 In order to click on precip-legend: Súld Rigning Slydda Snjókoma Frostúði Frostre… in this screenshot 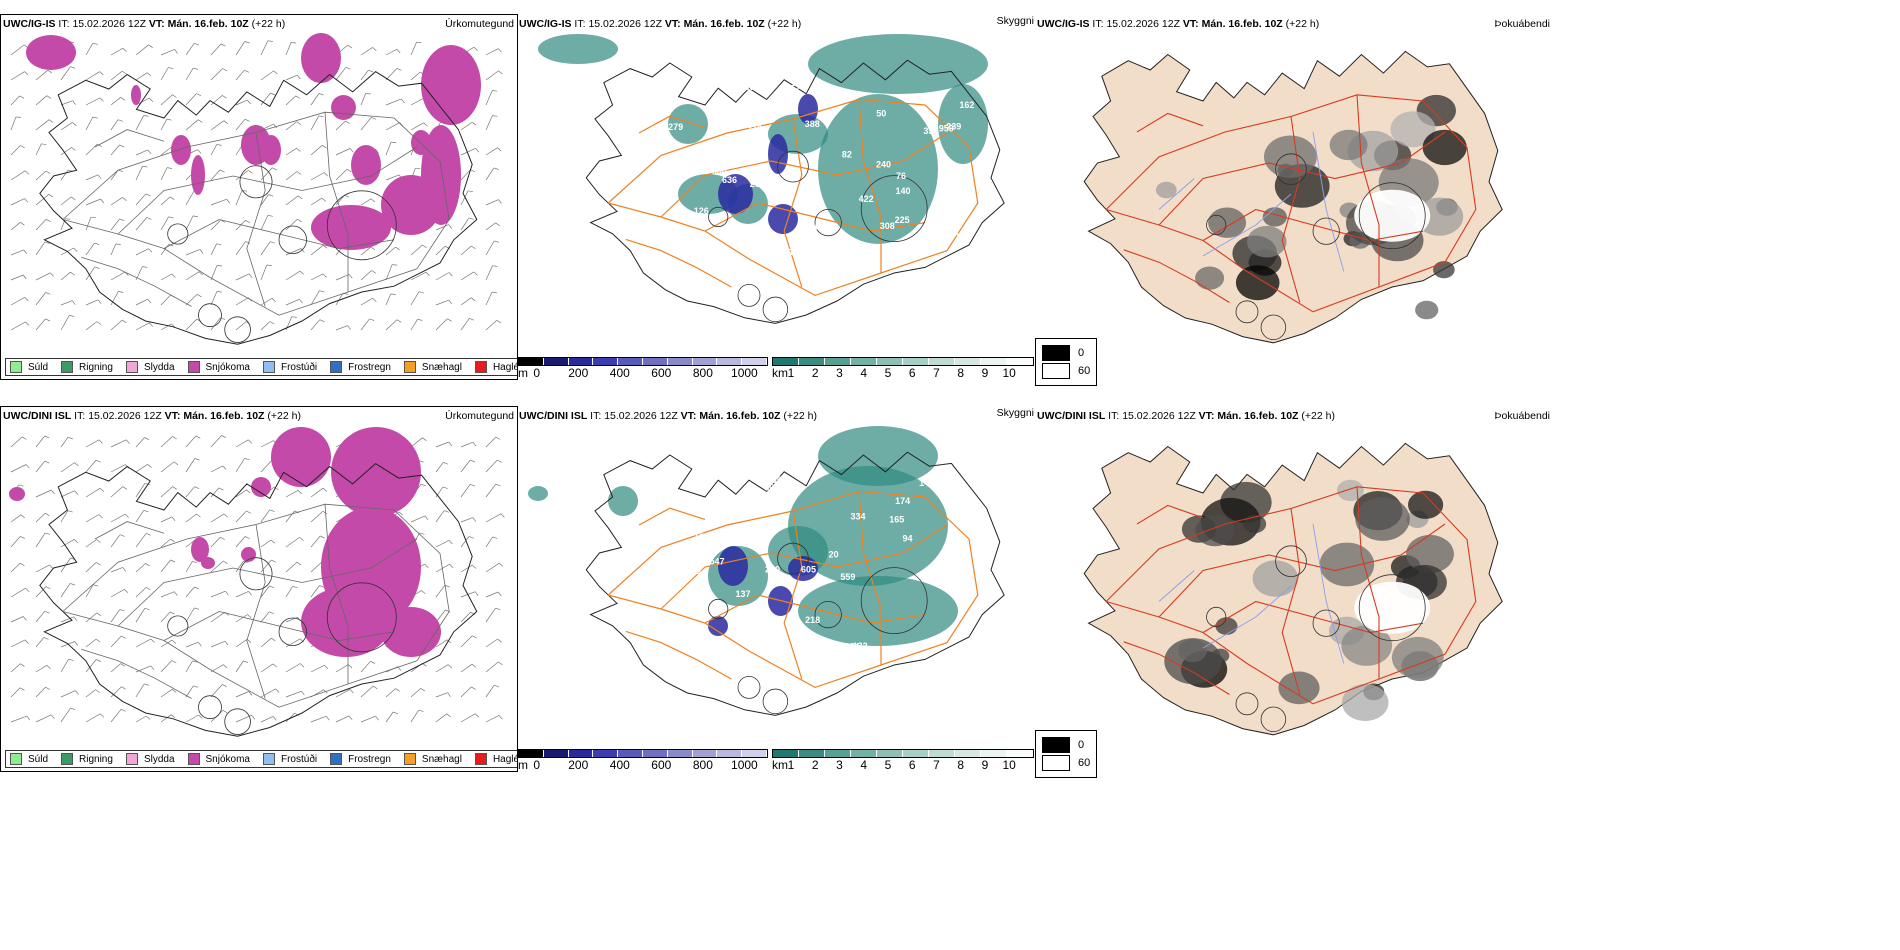, I will do `click(261, 367)`.